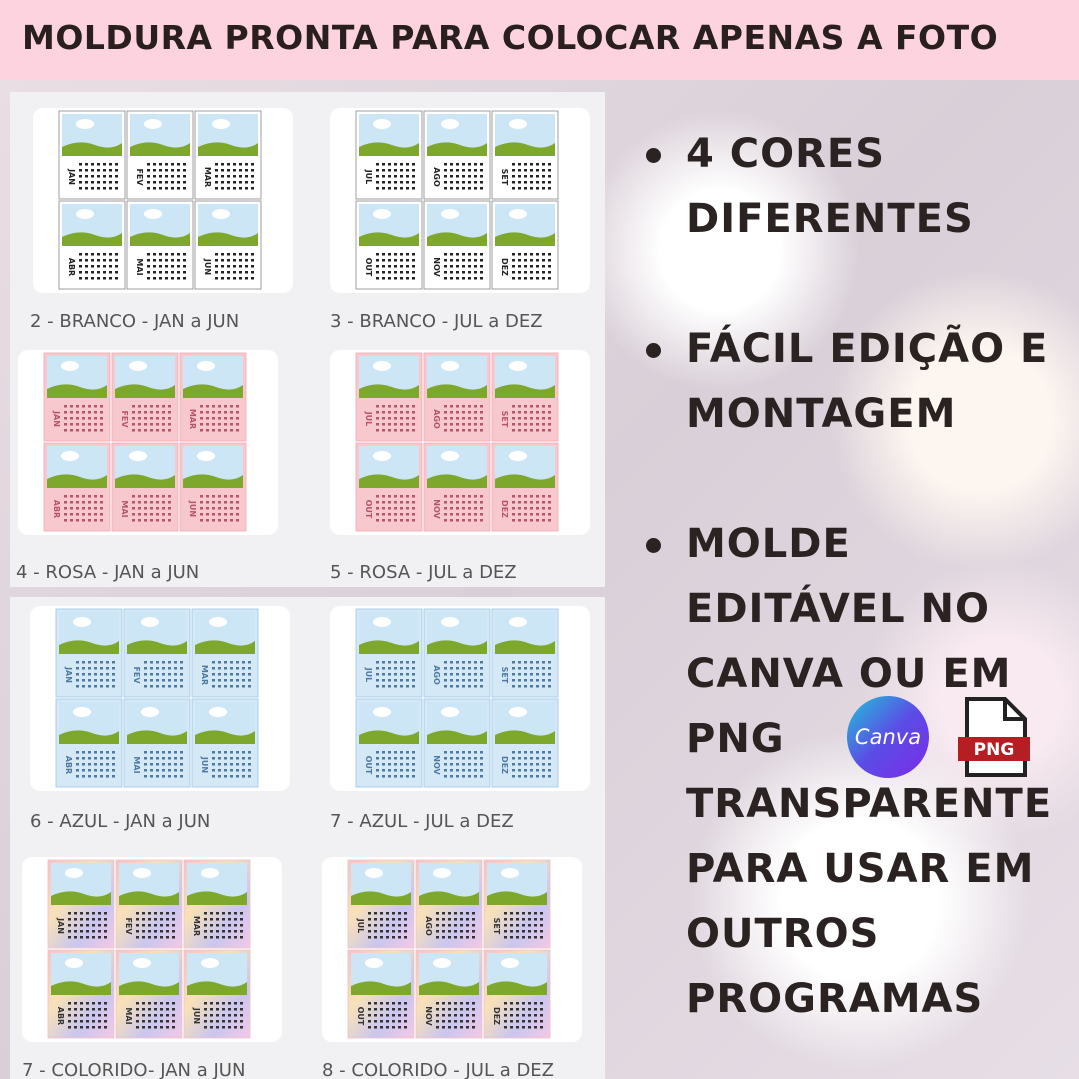  I want to click on month-label: JAN, so click(68, 674).